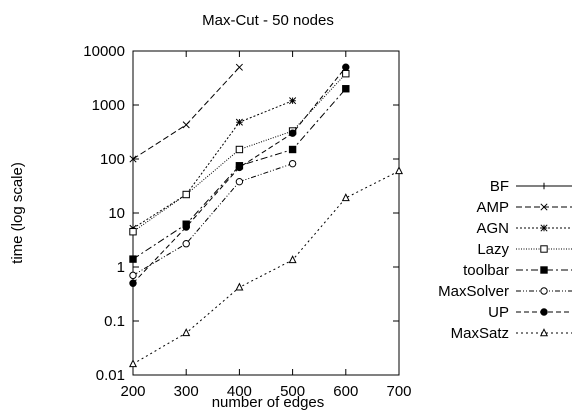 The image size is (578, 411). Describe the element at coordinates (132, 391) in the screenshot. I see `x-tick-label: 200` at that location.